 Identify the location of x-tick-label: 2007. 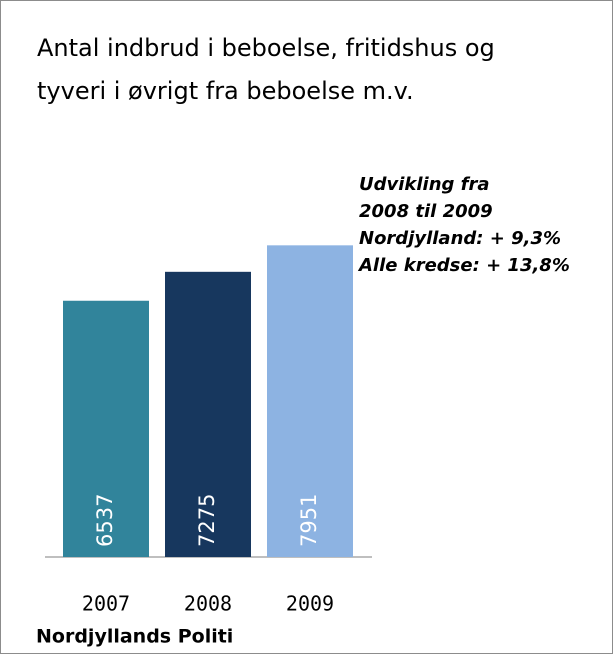
(106, 604).